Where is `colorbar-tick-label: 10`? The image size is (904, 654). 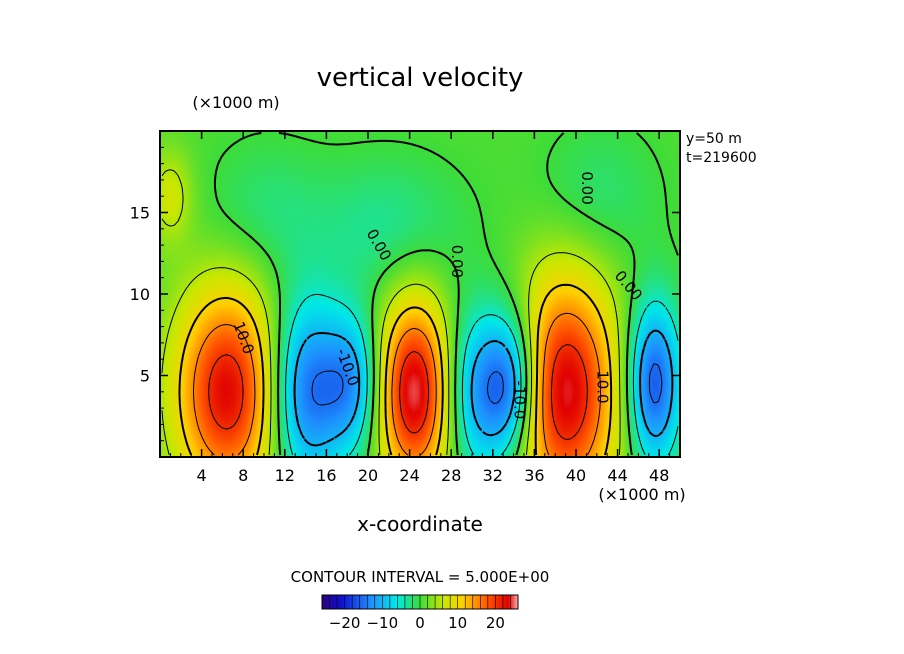
colorbar-tick-label: 10 is located at coordinates (457, 623).